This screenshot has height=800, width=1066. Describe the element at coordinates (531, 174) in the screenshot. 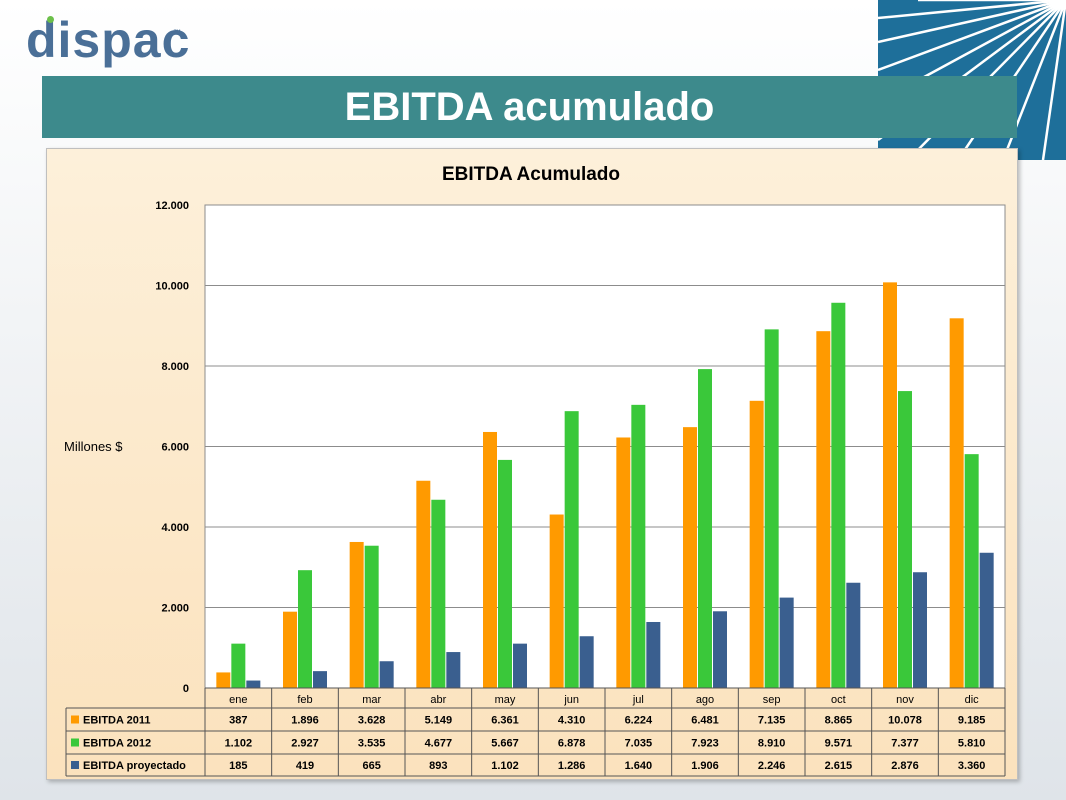

I see `chart-title: EBITDA Acumulado` at that location.